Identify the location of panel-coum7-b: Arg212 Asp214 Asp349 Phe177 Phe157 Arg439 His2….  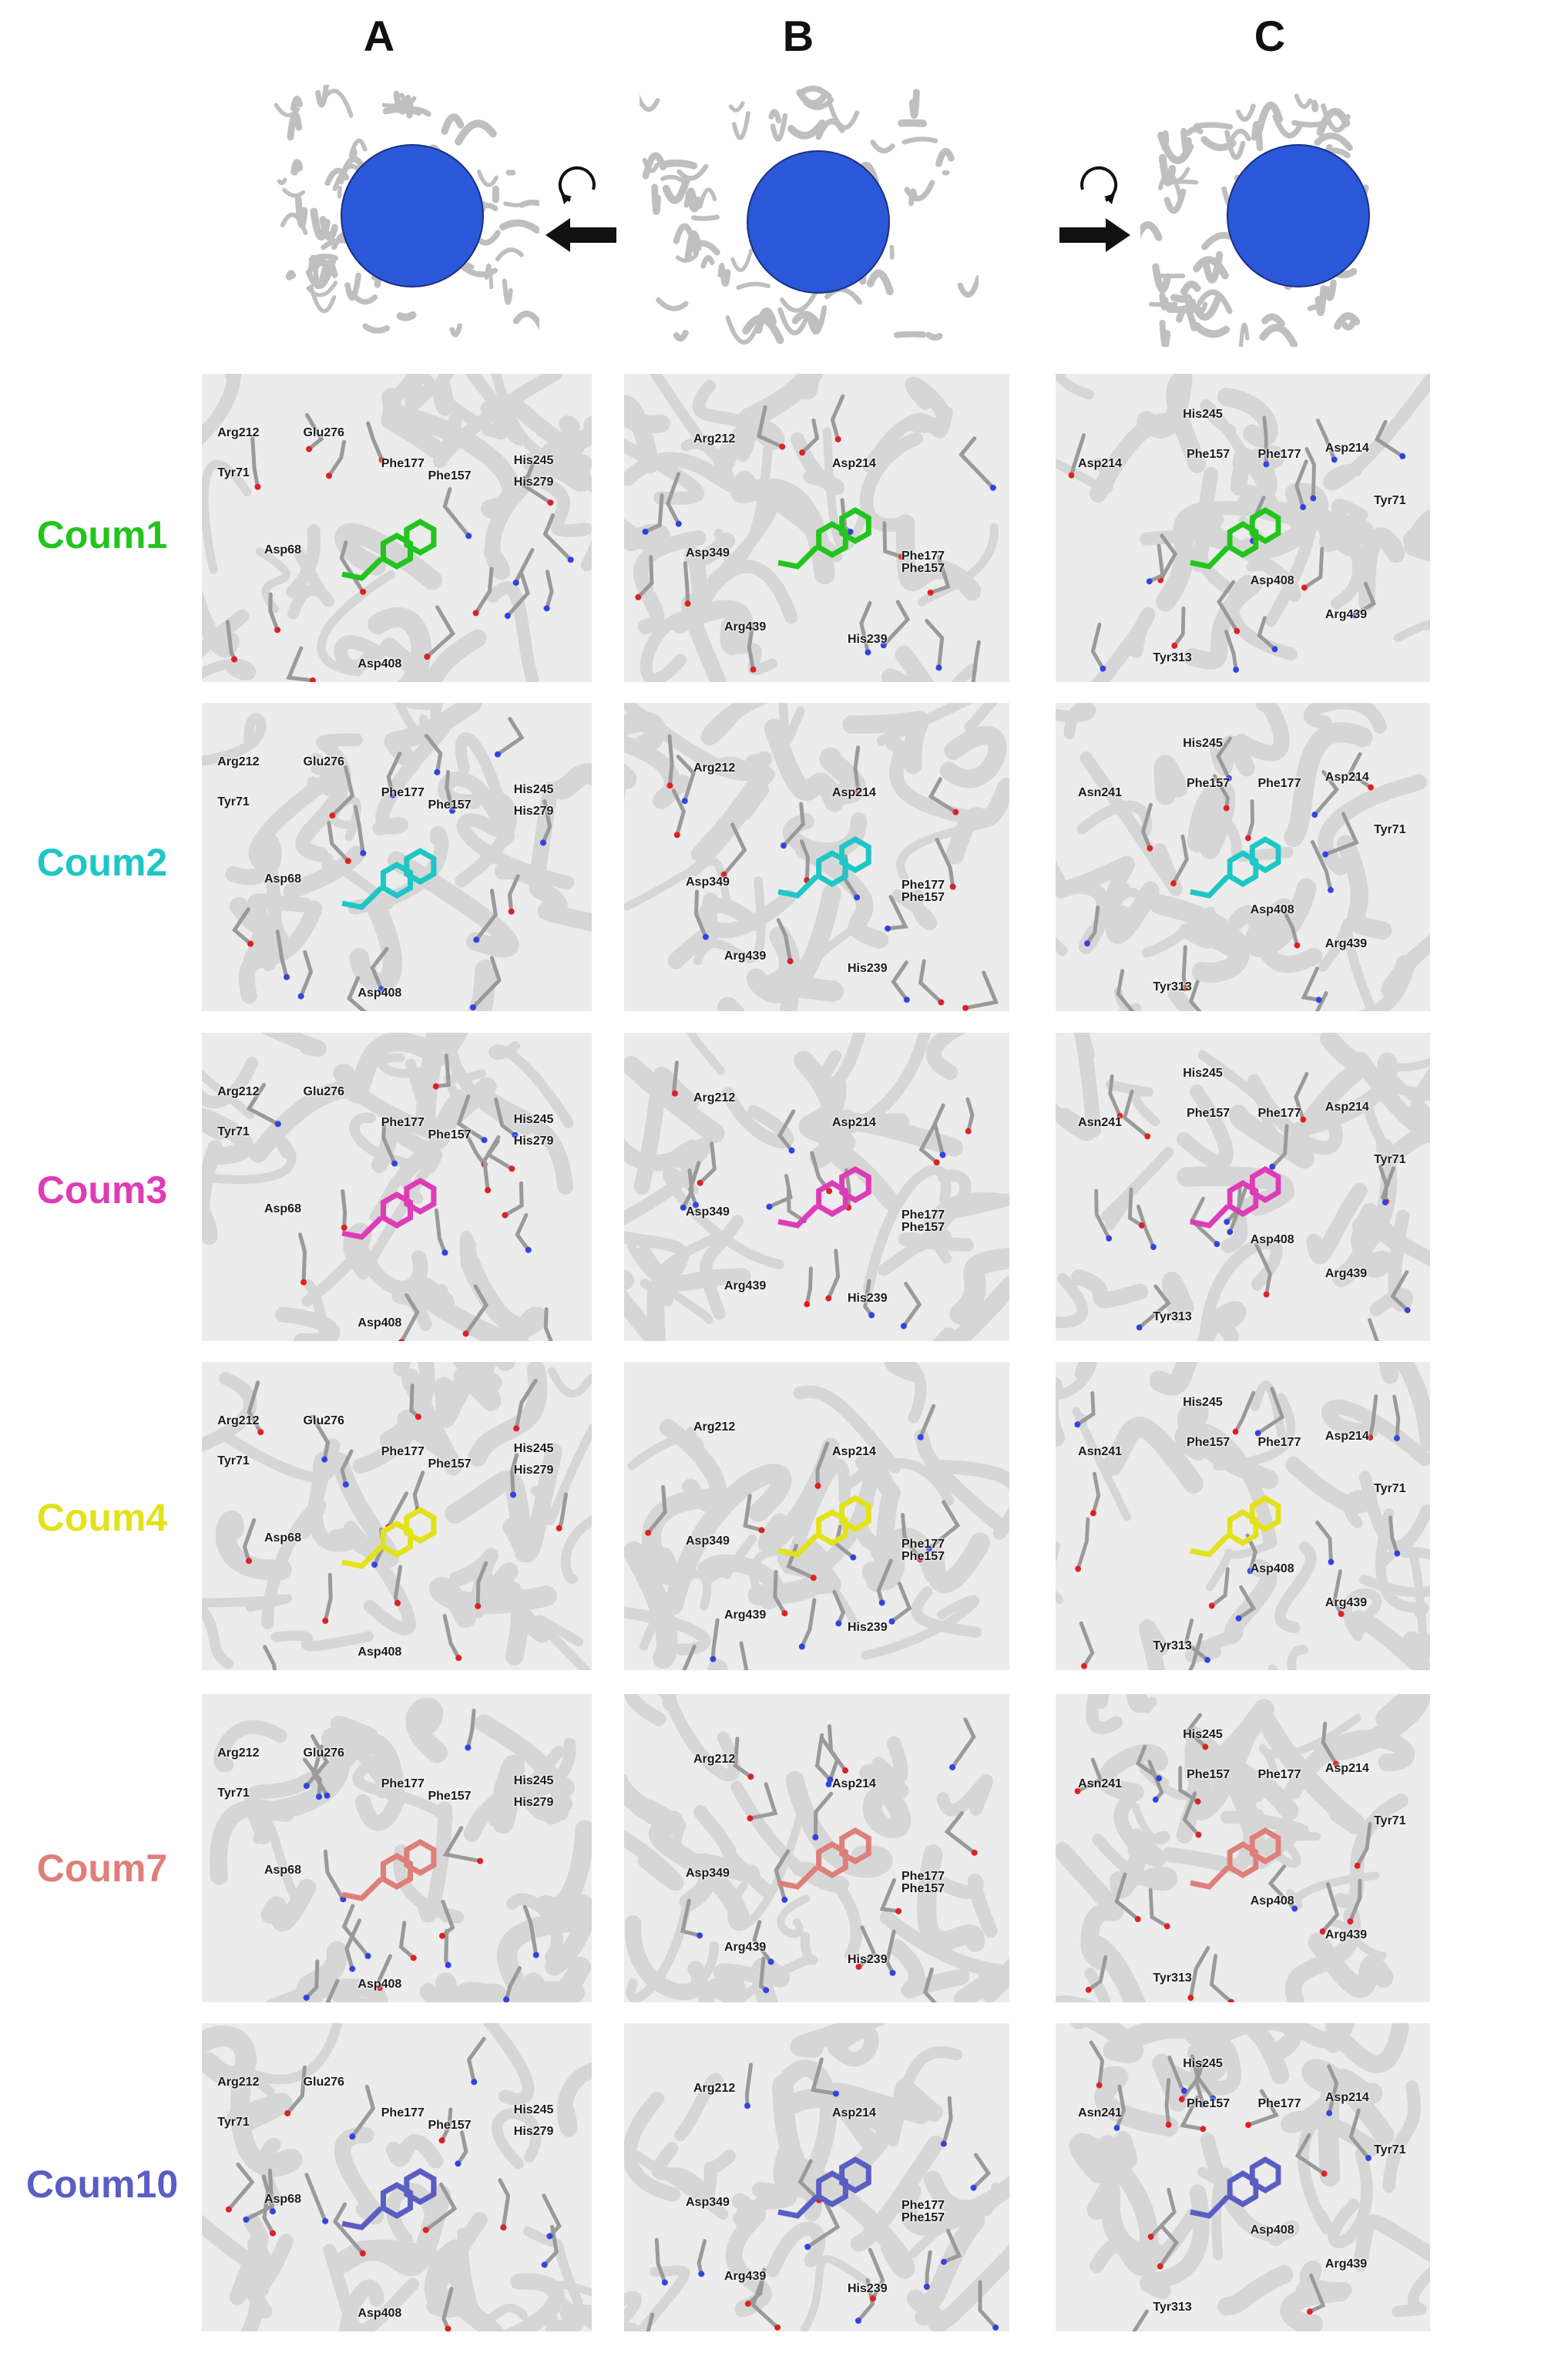
(816, 1848).